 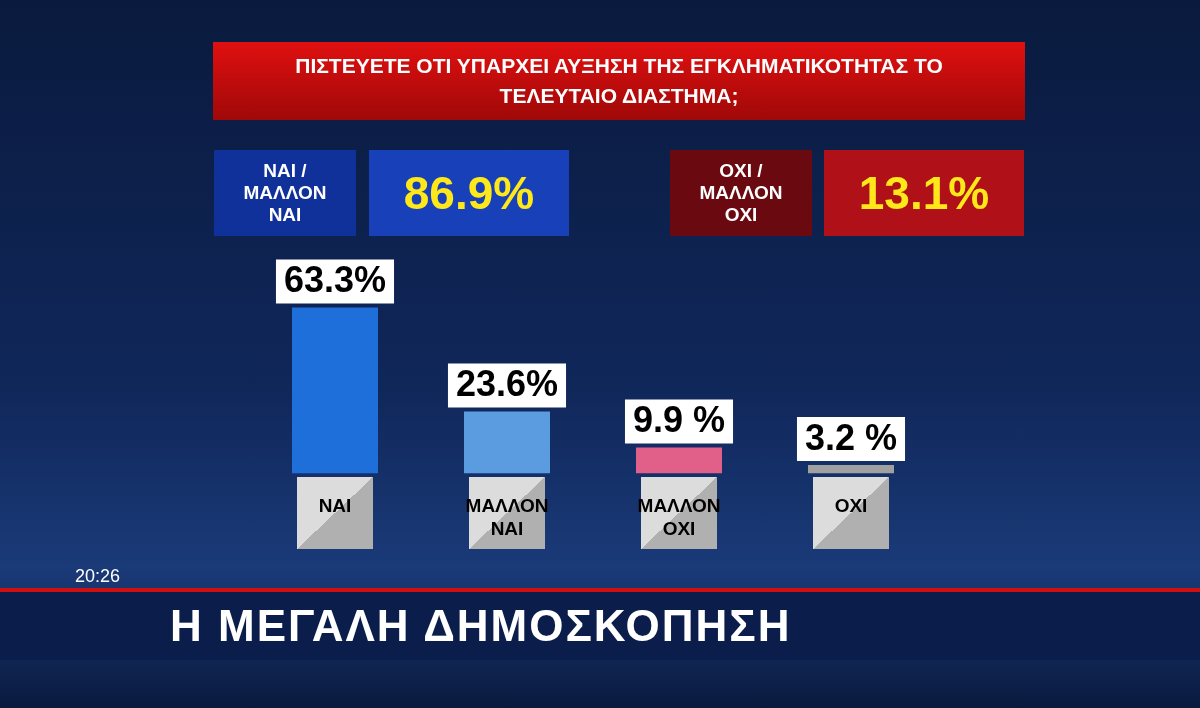 What do you see at coordinates (335, 506) in the screenshot?
I see `x-tick-label: ΝΑΙ` at bounding box center [335, 506].